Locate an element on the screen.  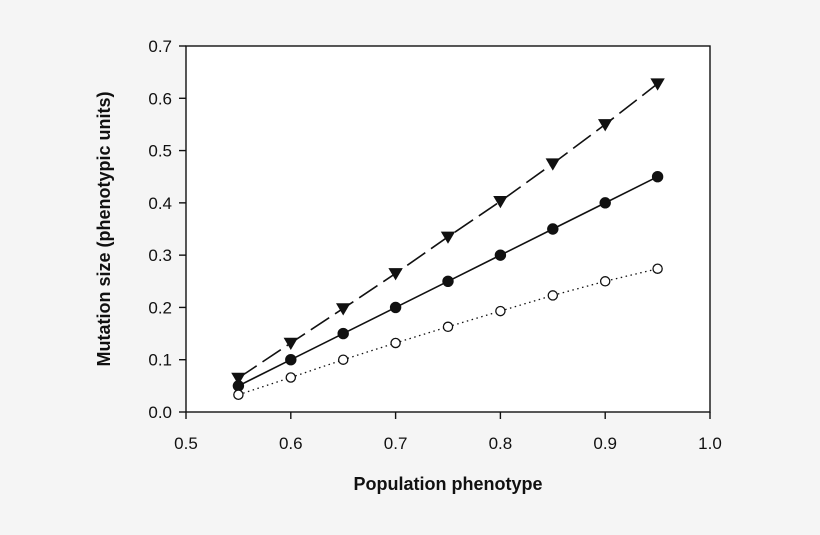
x-tick-label: 0.6 is located at coordinates (291, 443).